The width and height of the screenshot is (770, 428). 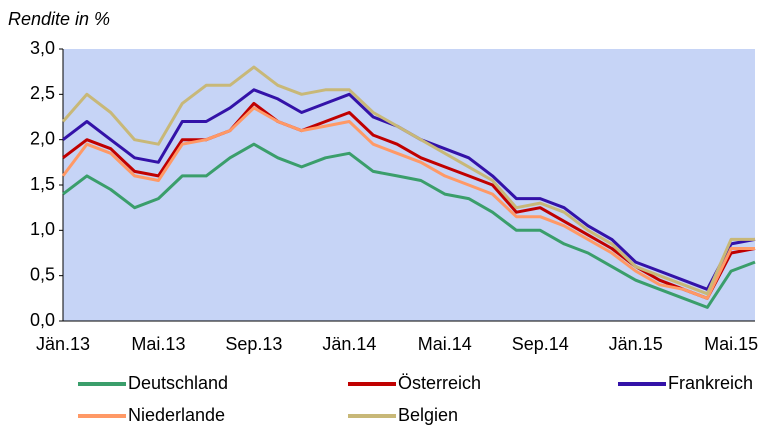 I want to click on legend-label: Österreich, so click(x=439, y=383).